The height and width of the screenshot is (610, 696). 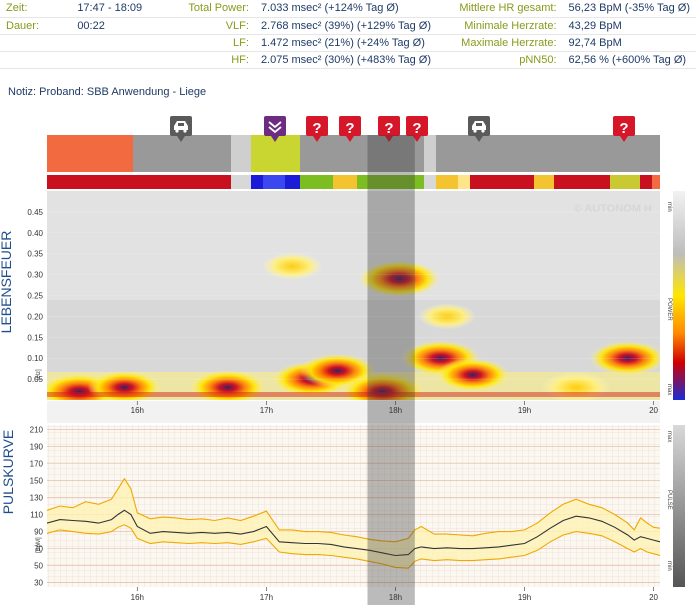 I want to click on pulse-y-tick: 190, so click(x=37, y=446).